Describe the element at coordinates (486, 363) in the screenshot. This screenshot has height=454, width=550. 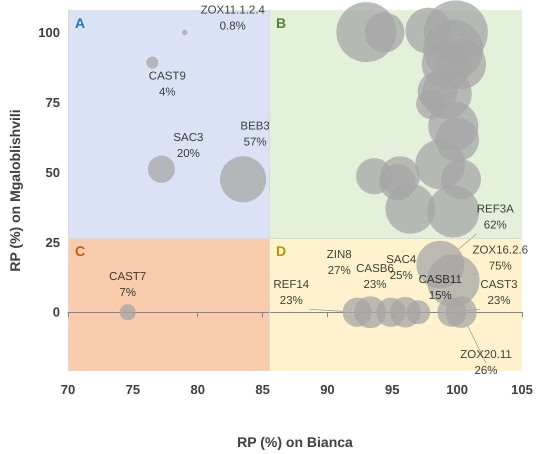
I see `data-label: ZOX20.11 26%` at that location.